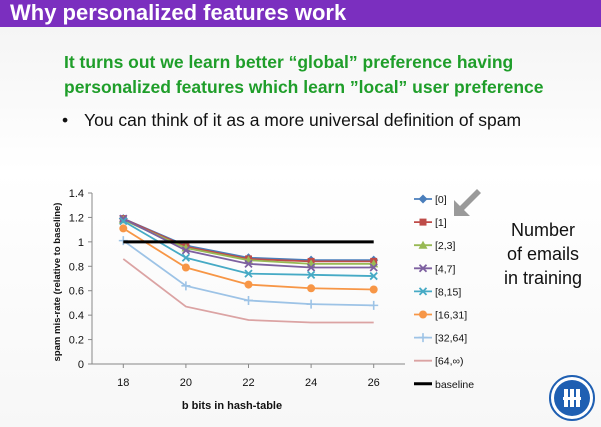 The height and width of the screenshot is (427, 601). I want to click on side-note-line-2: of emails, so click(543, 254).